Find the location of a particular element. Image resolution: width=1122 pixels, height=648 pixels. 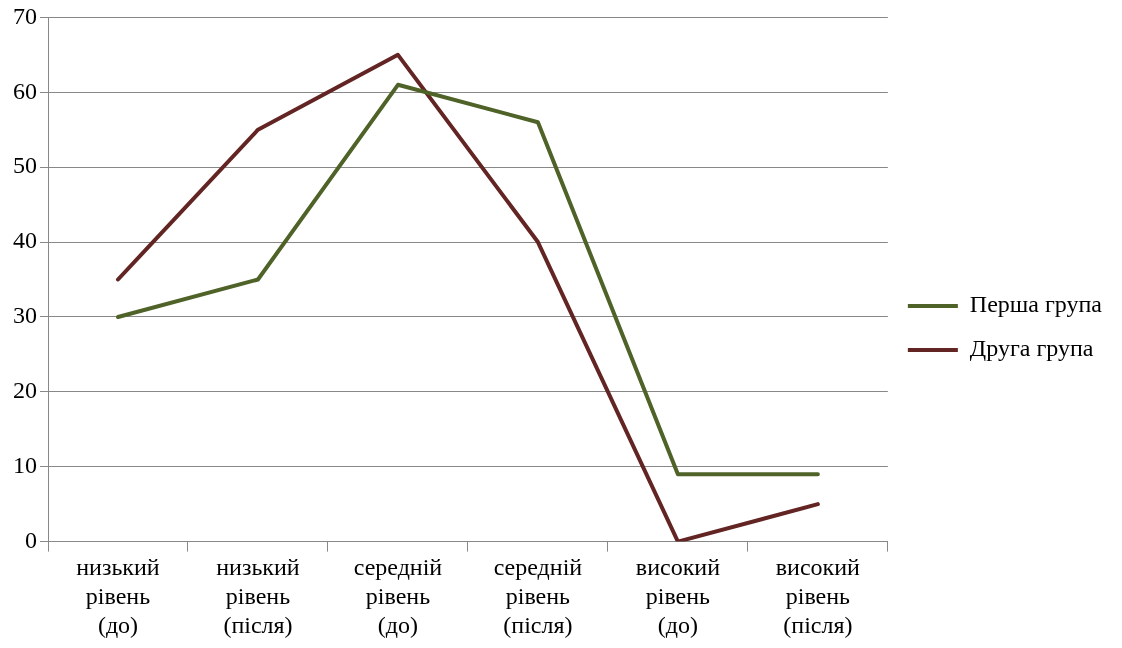

x-tick-label: середній рівень (до) is located at coordinates (398, 596).